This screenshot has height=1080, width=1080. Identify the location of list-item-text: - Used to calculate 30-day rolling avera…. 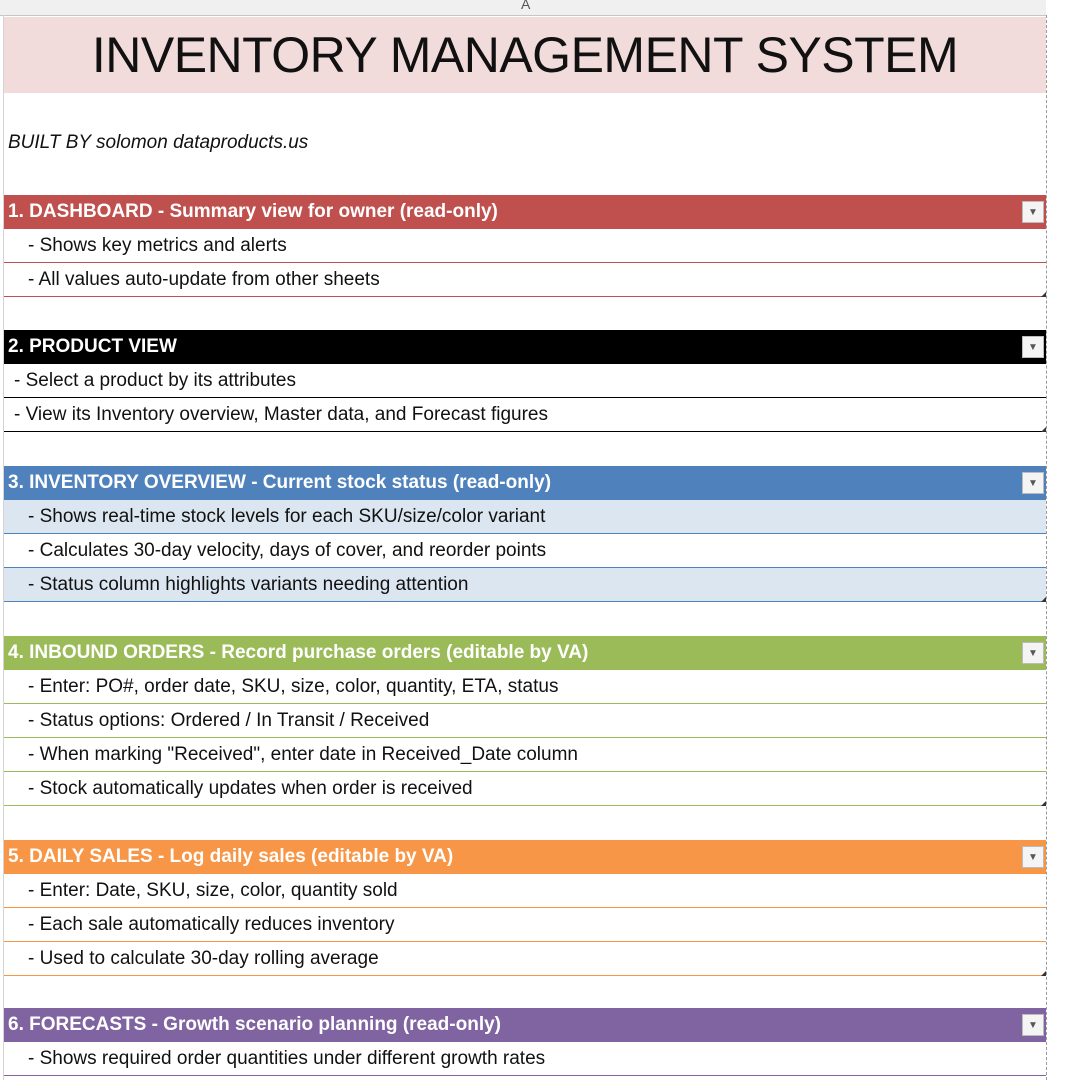
(203, 958).